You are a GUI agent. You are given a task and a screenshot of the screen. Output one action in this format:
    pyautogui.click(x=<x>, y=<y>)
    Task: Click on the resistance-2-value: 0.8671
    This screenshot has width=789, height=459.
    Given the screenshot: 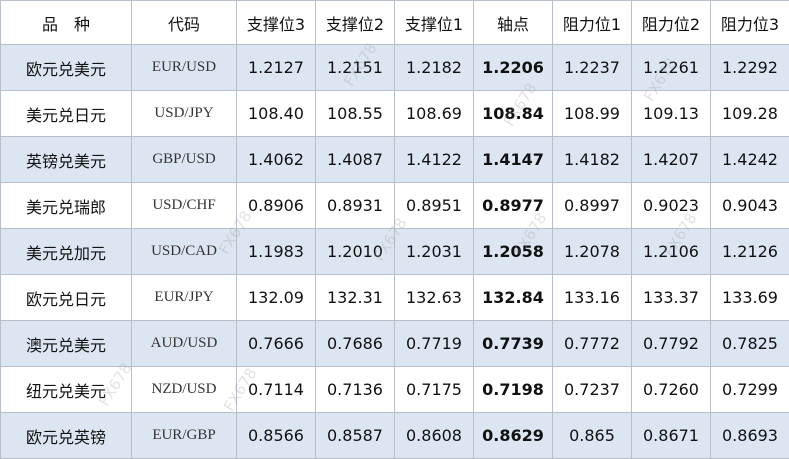 What is the action you would take?
    pyautogui.click(x=671, y=436)
    